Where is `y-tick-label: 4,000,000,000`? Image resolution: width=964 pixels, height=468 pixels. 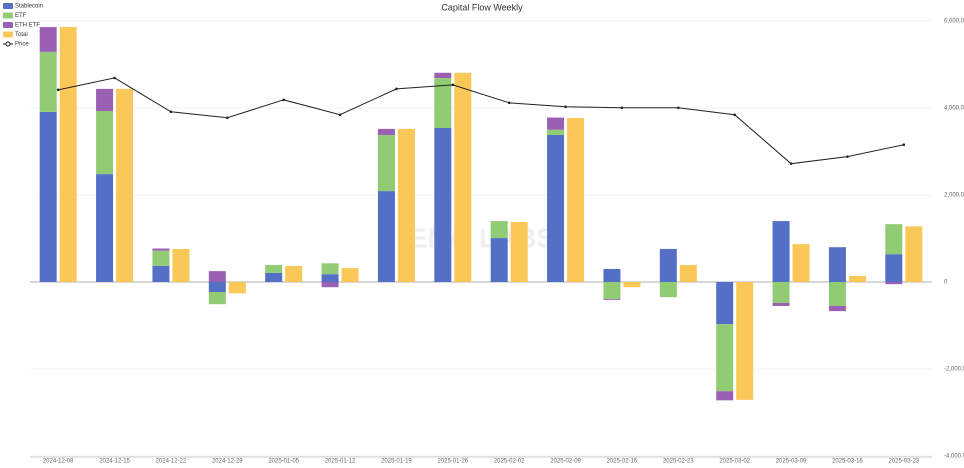 y-tick-label: 4,000,000,000 is located at coordinates (954, 109).